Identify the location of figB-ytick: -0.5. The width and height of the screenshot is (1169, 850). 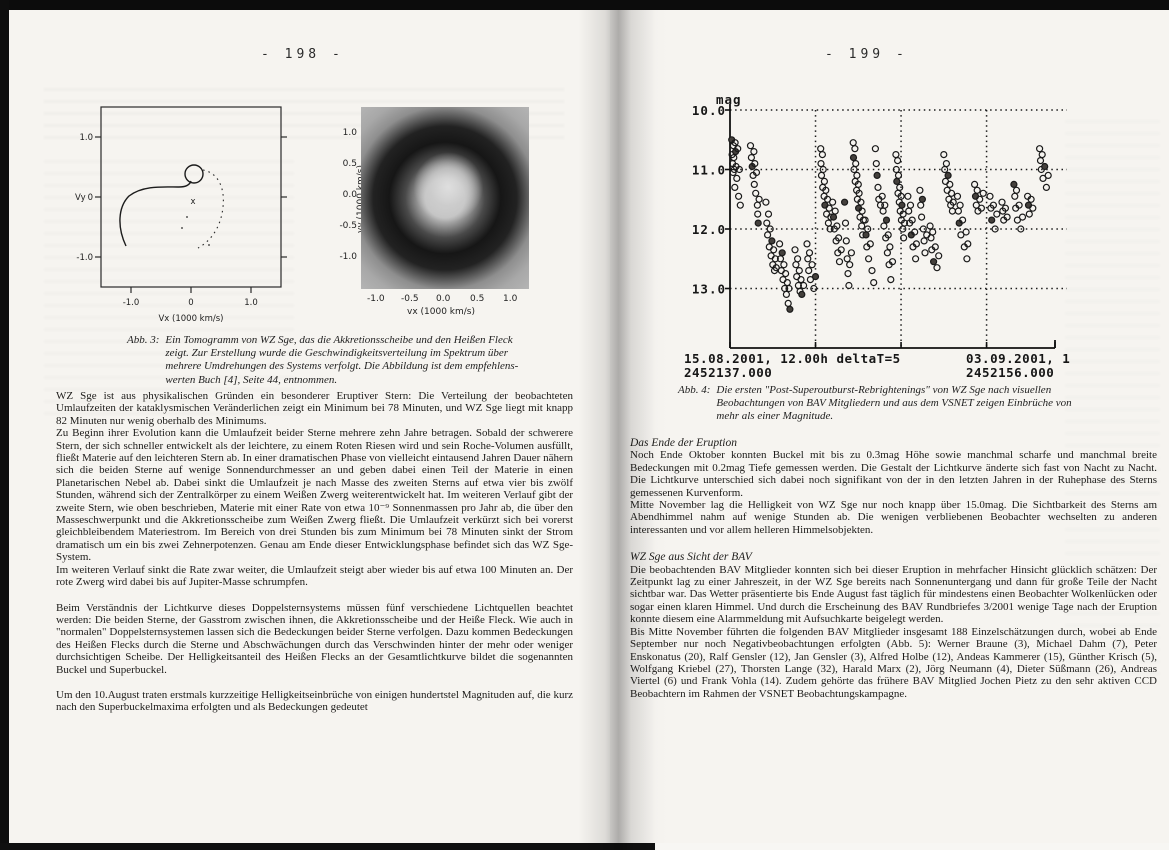
(348, 226).